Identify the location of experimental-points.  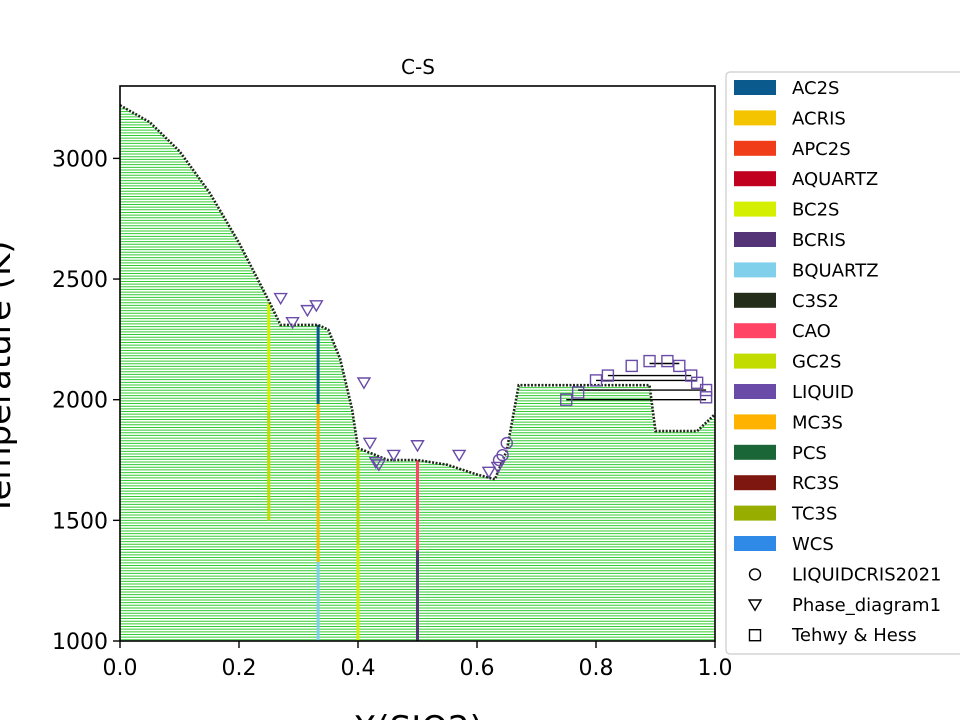
(493, 385).